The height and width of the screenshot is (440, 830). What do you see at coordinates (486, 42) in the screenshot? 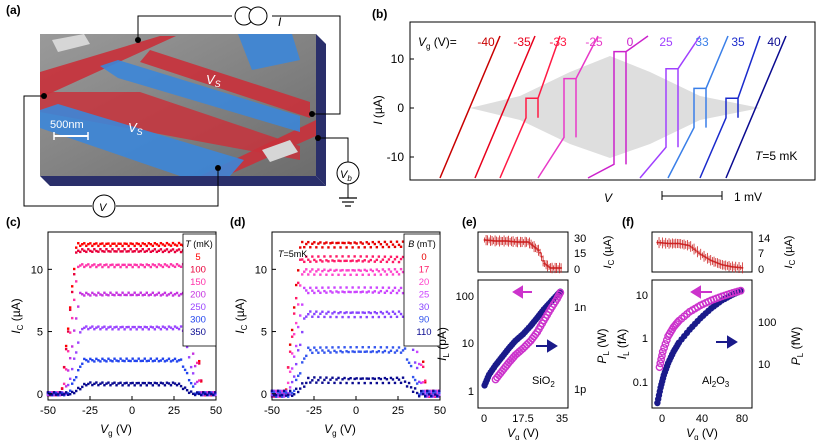
I see `vg-value-label: -40` at bounding box center [486, 42].